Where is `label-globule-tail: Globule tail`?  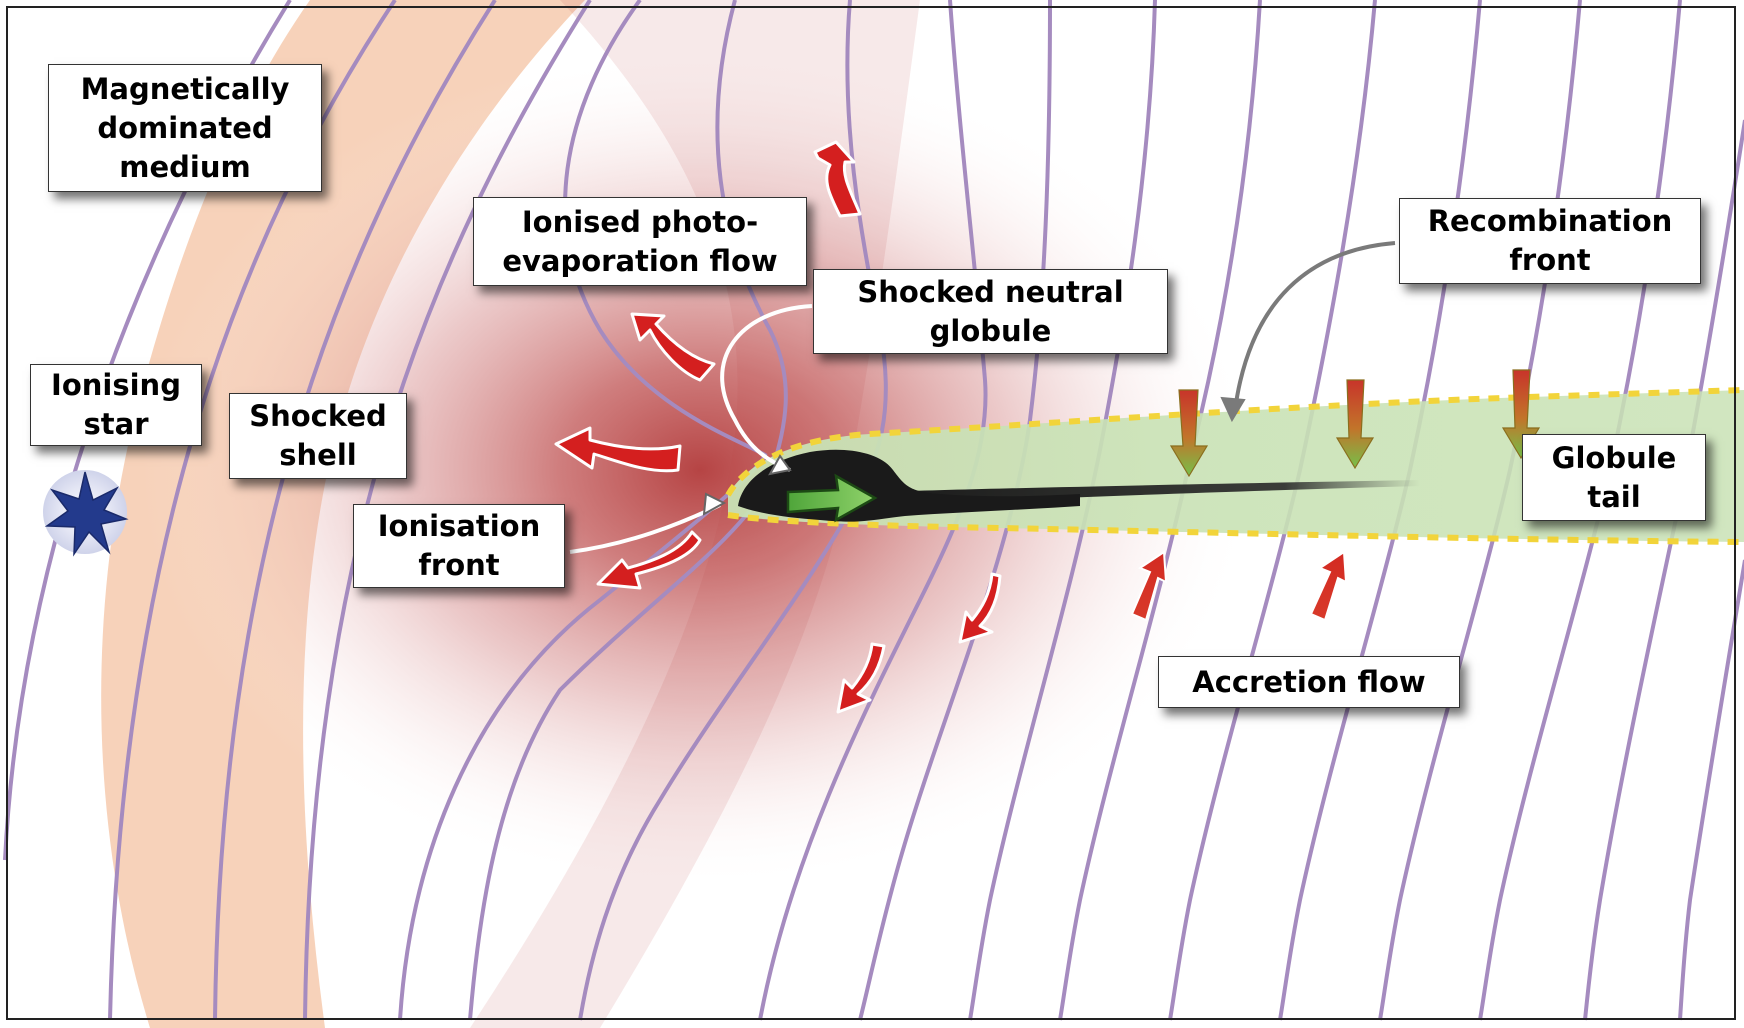 label-globule-tail: Globule tail is located at coordinates (1614, 477).